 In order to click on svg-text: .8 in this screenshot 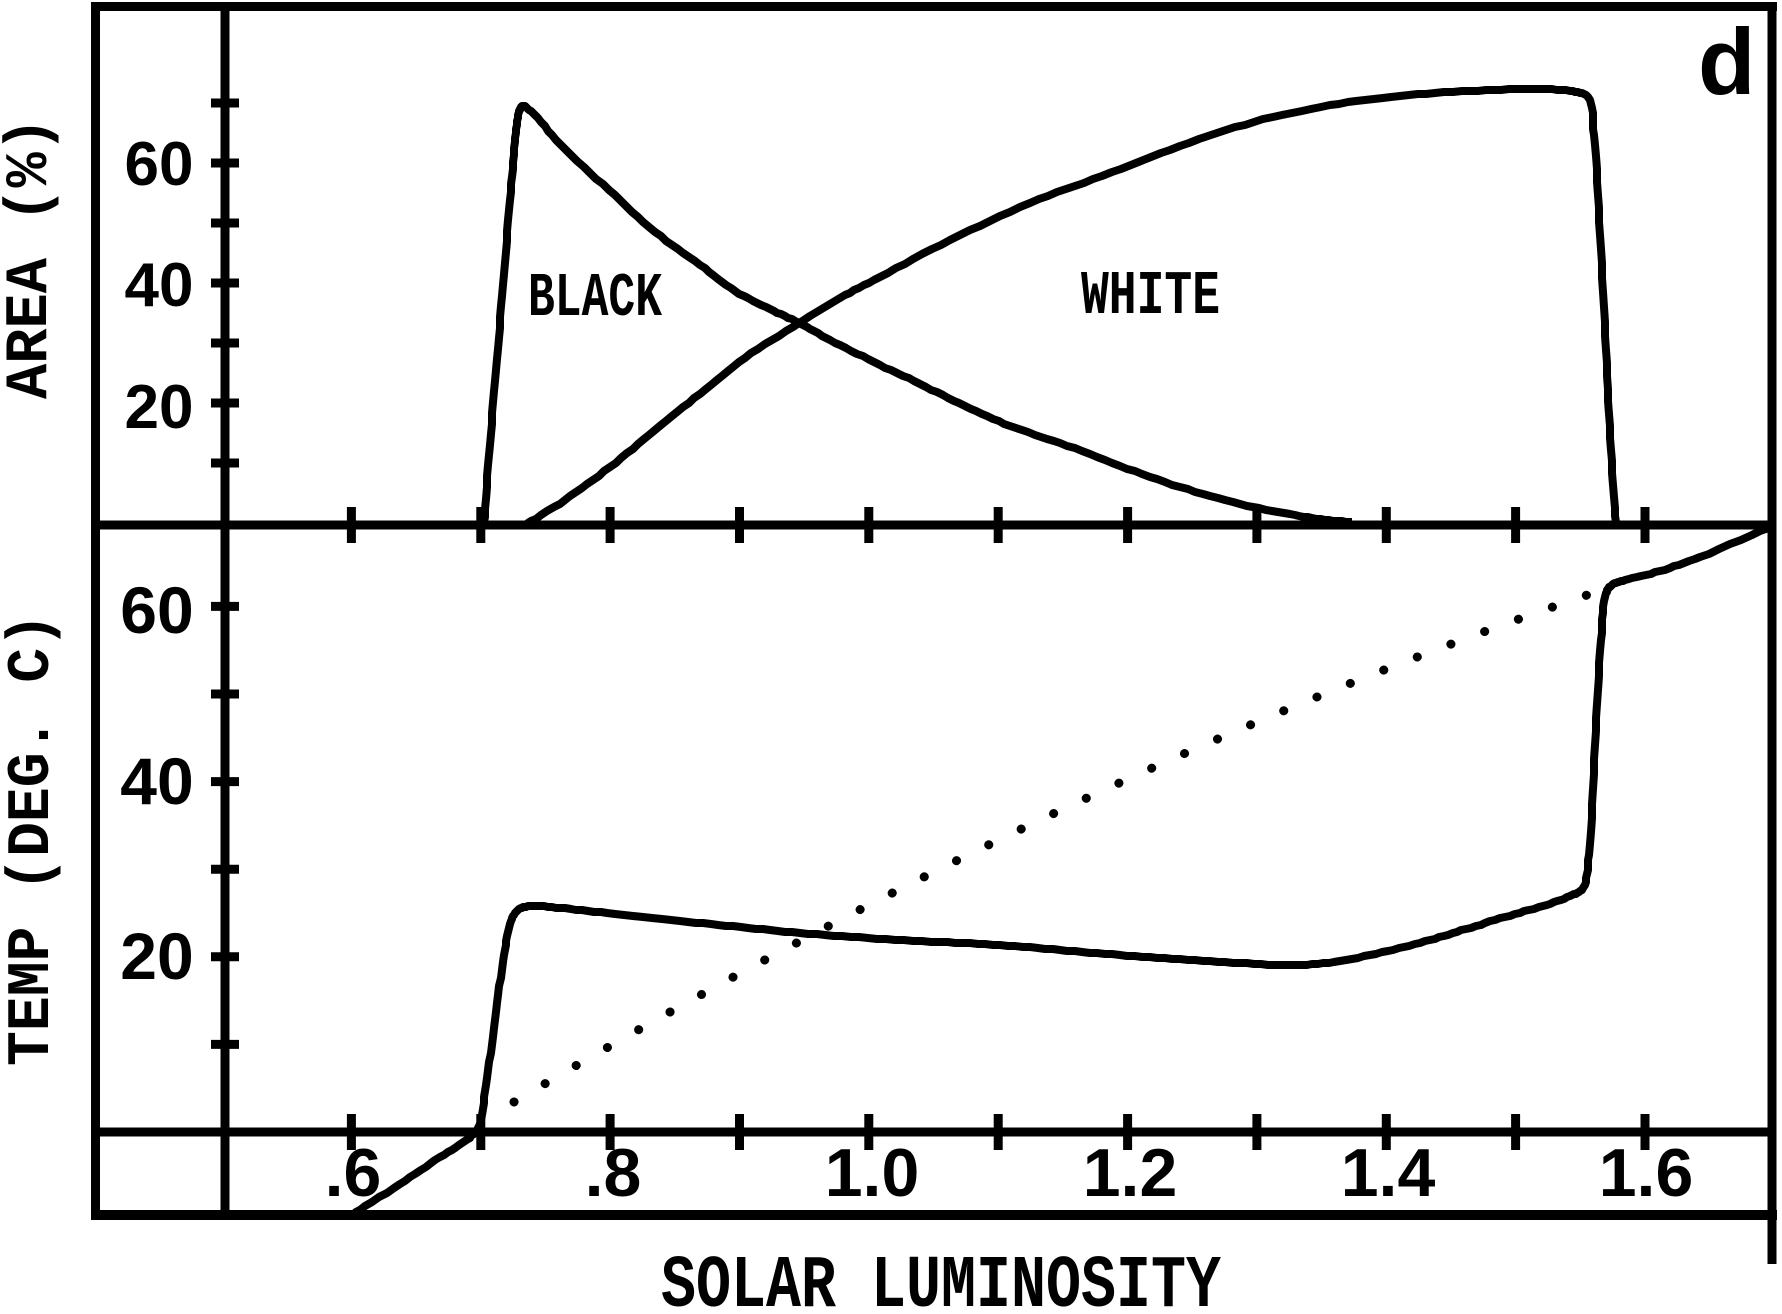, I will do `click(613, 1173)`.